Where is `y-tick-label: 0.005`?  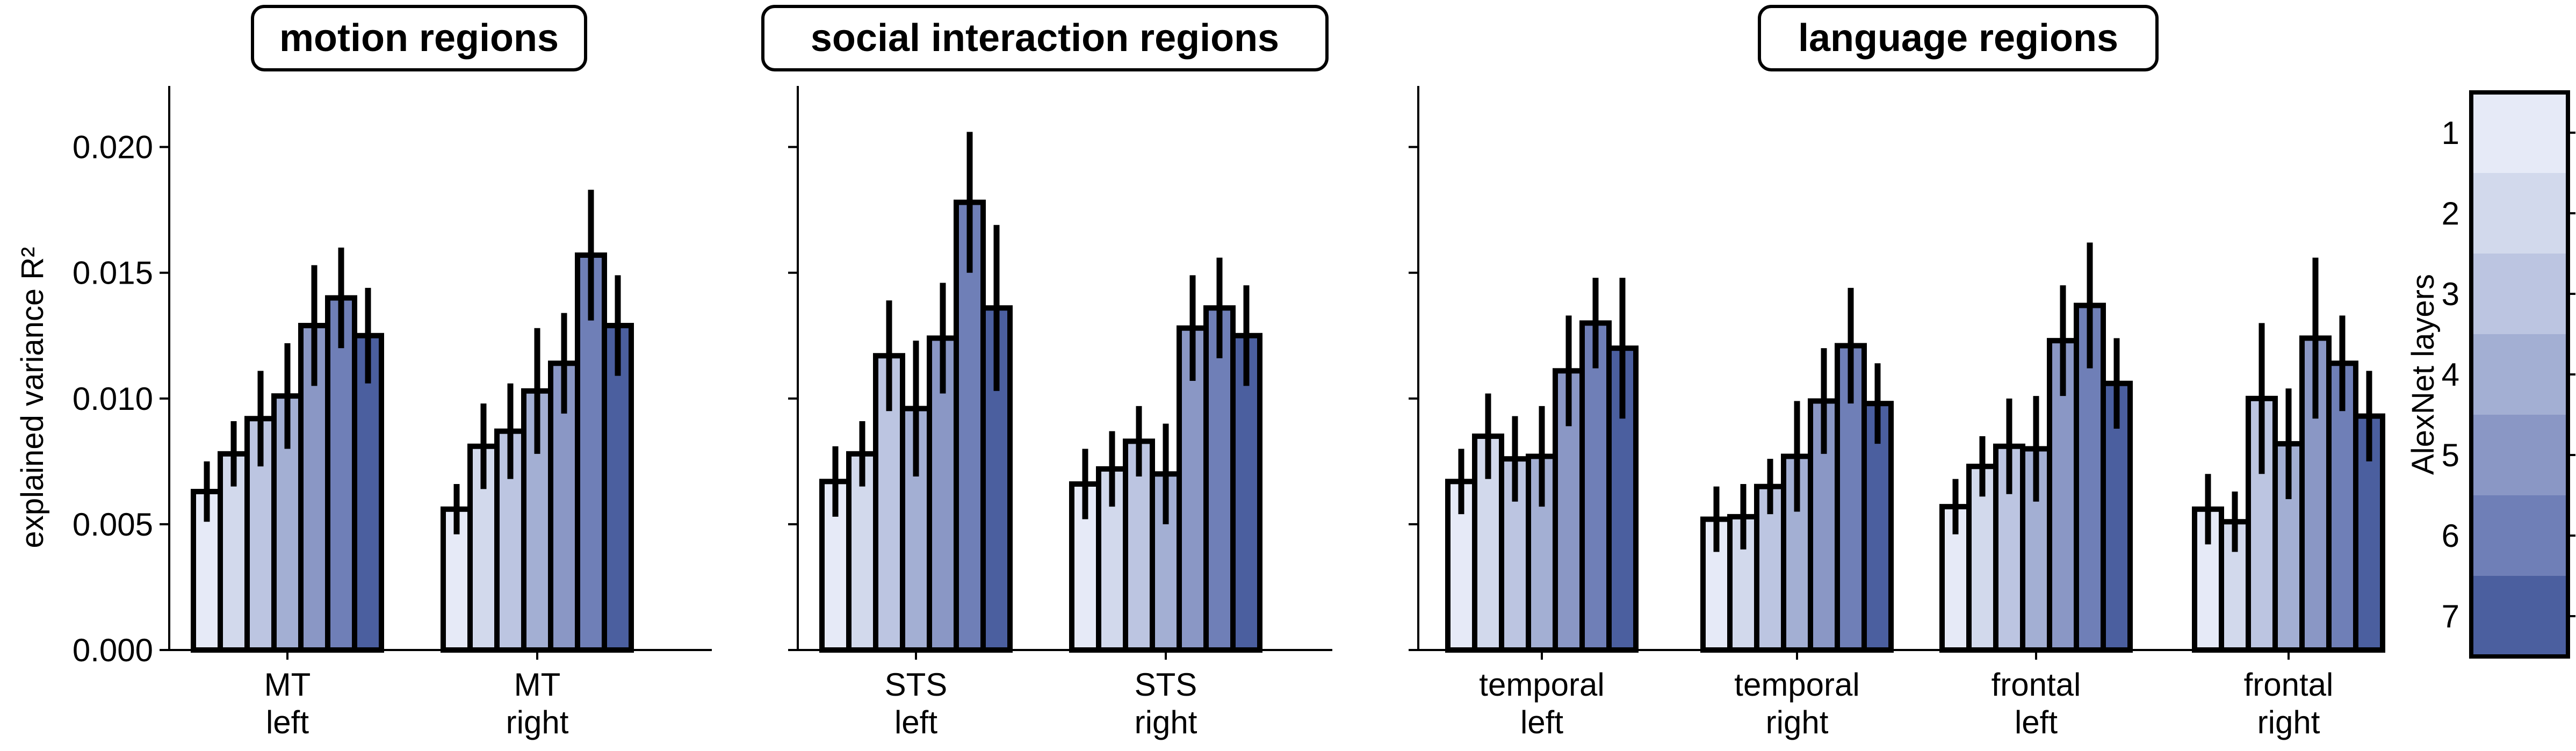 y-tick-label: 0.005 is located at coordinates (113, 525).